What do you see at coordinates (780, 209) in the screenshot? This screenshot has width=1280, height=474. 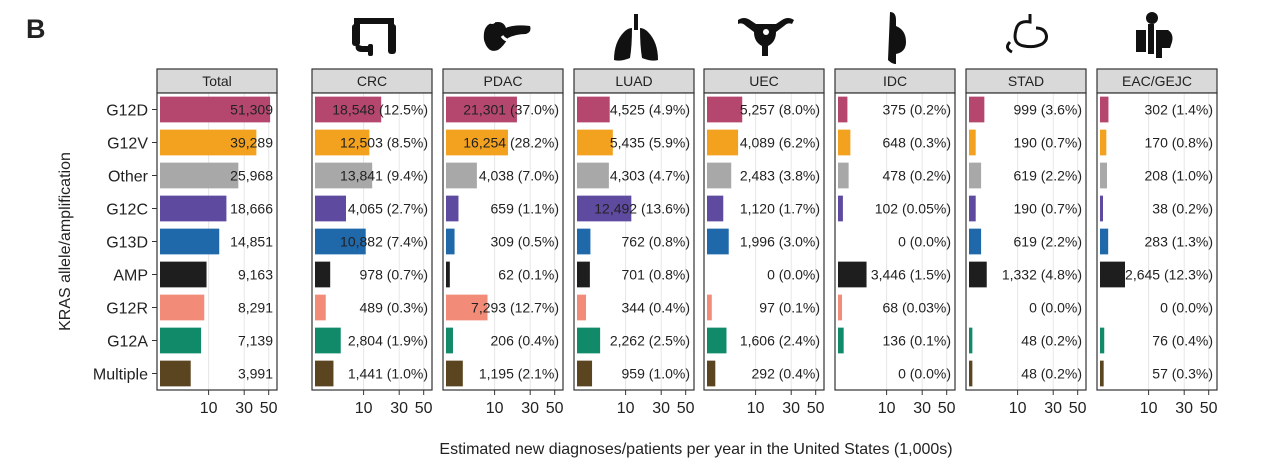 I see `data-label: 1,120 (1.7%)` at bounding box center [780, 209].